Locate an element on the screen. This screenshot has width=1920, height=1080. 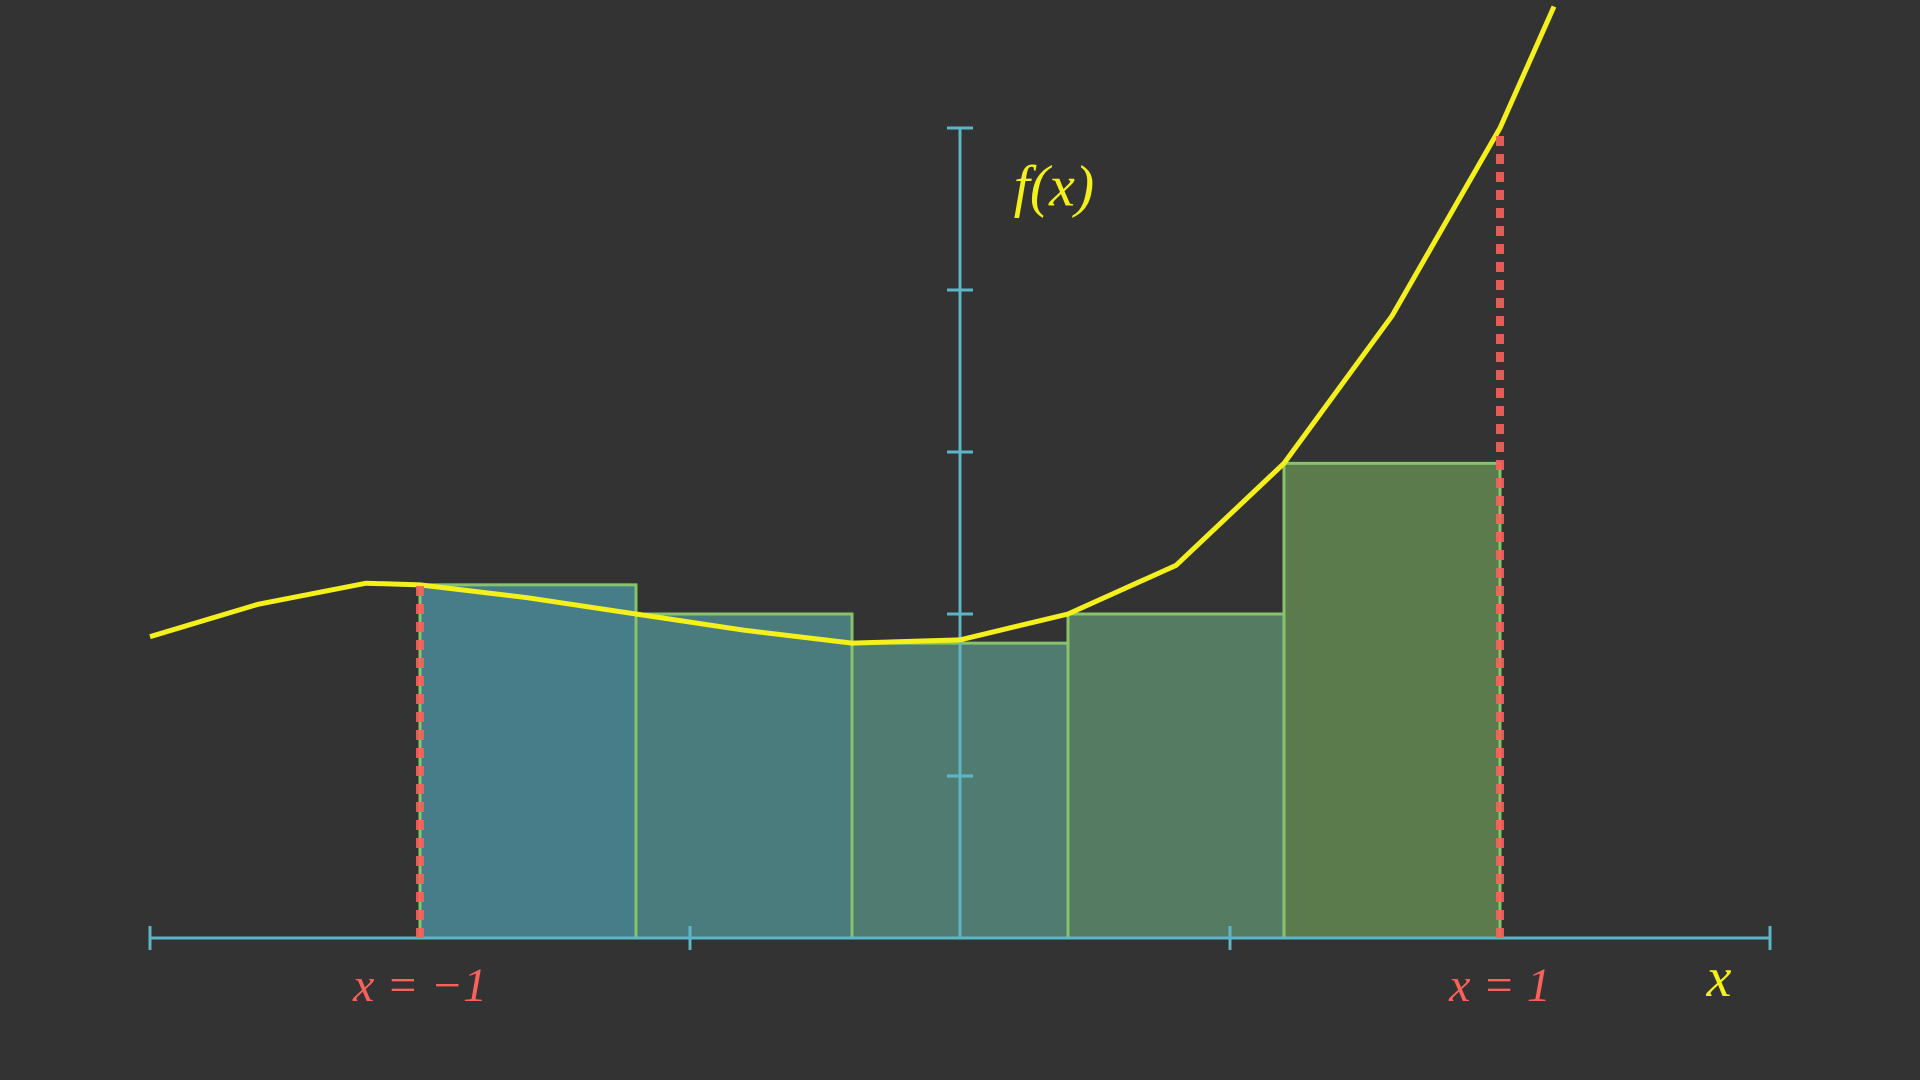
x-axis-label: x is located at coordinates (1719, 978).